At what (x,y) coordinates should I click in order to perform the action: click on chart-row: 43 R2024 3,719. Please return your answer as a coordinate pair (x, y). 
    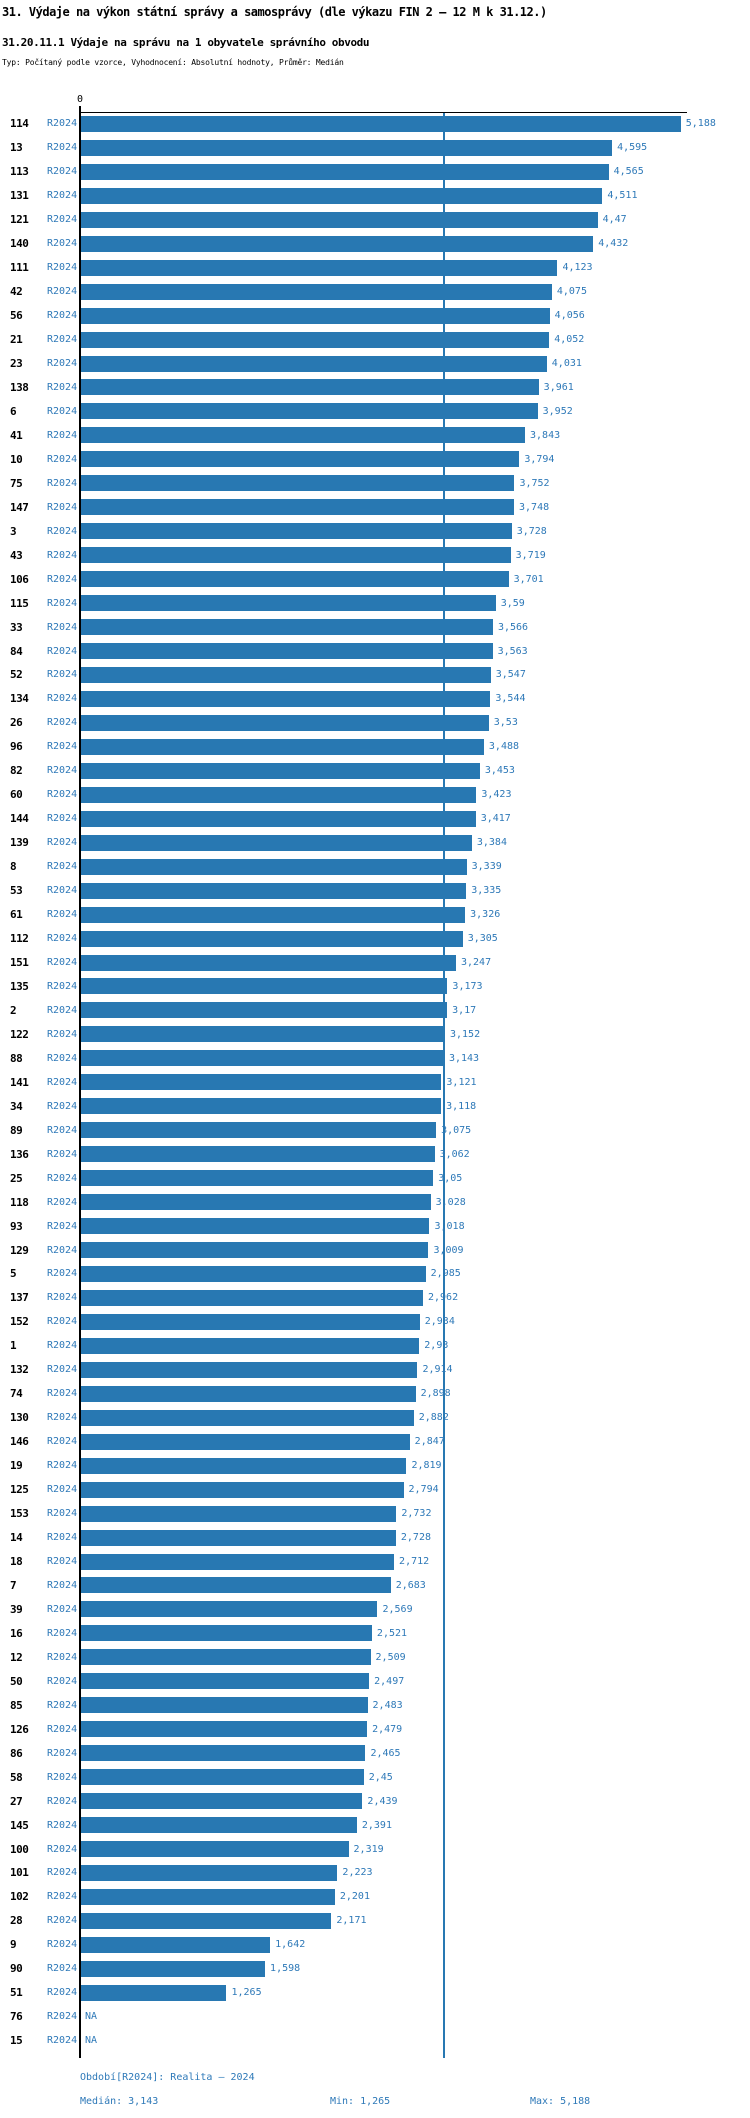
    Looking at the image, I should click on (375, 555).